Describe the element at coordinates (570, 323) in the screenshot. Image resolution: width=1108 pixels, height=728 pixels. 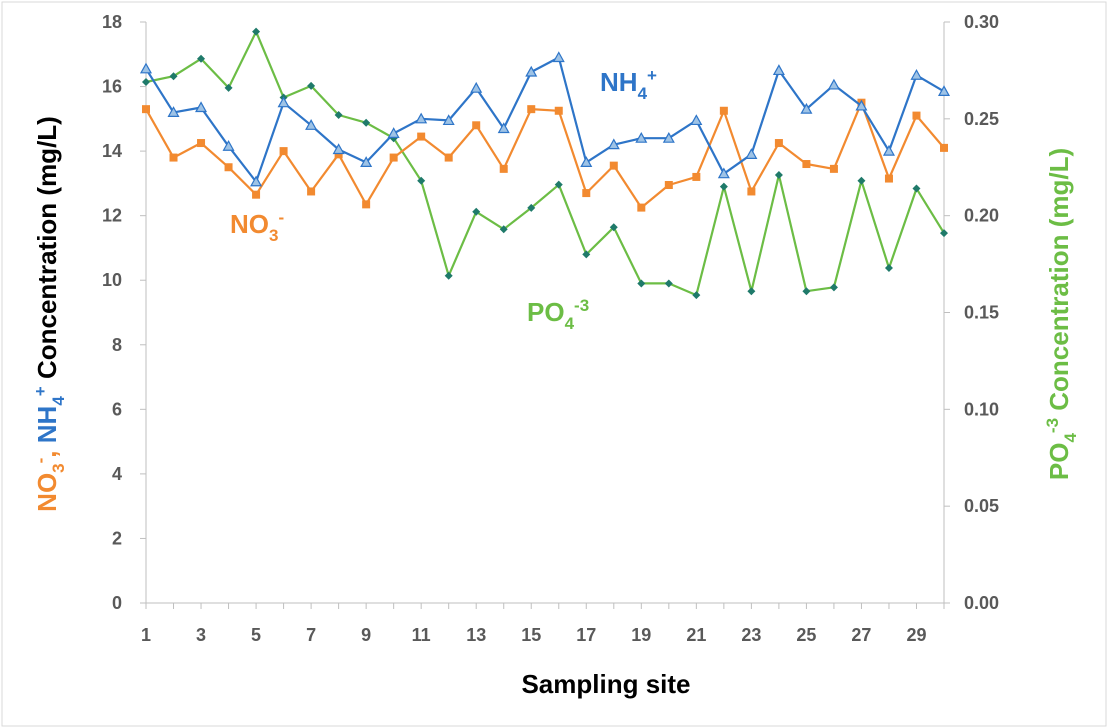
I see `series-label-sub-po4: 4` at that location.